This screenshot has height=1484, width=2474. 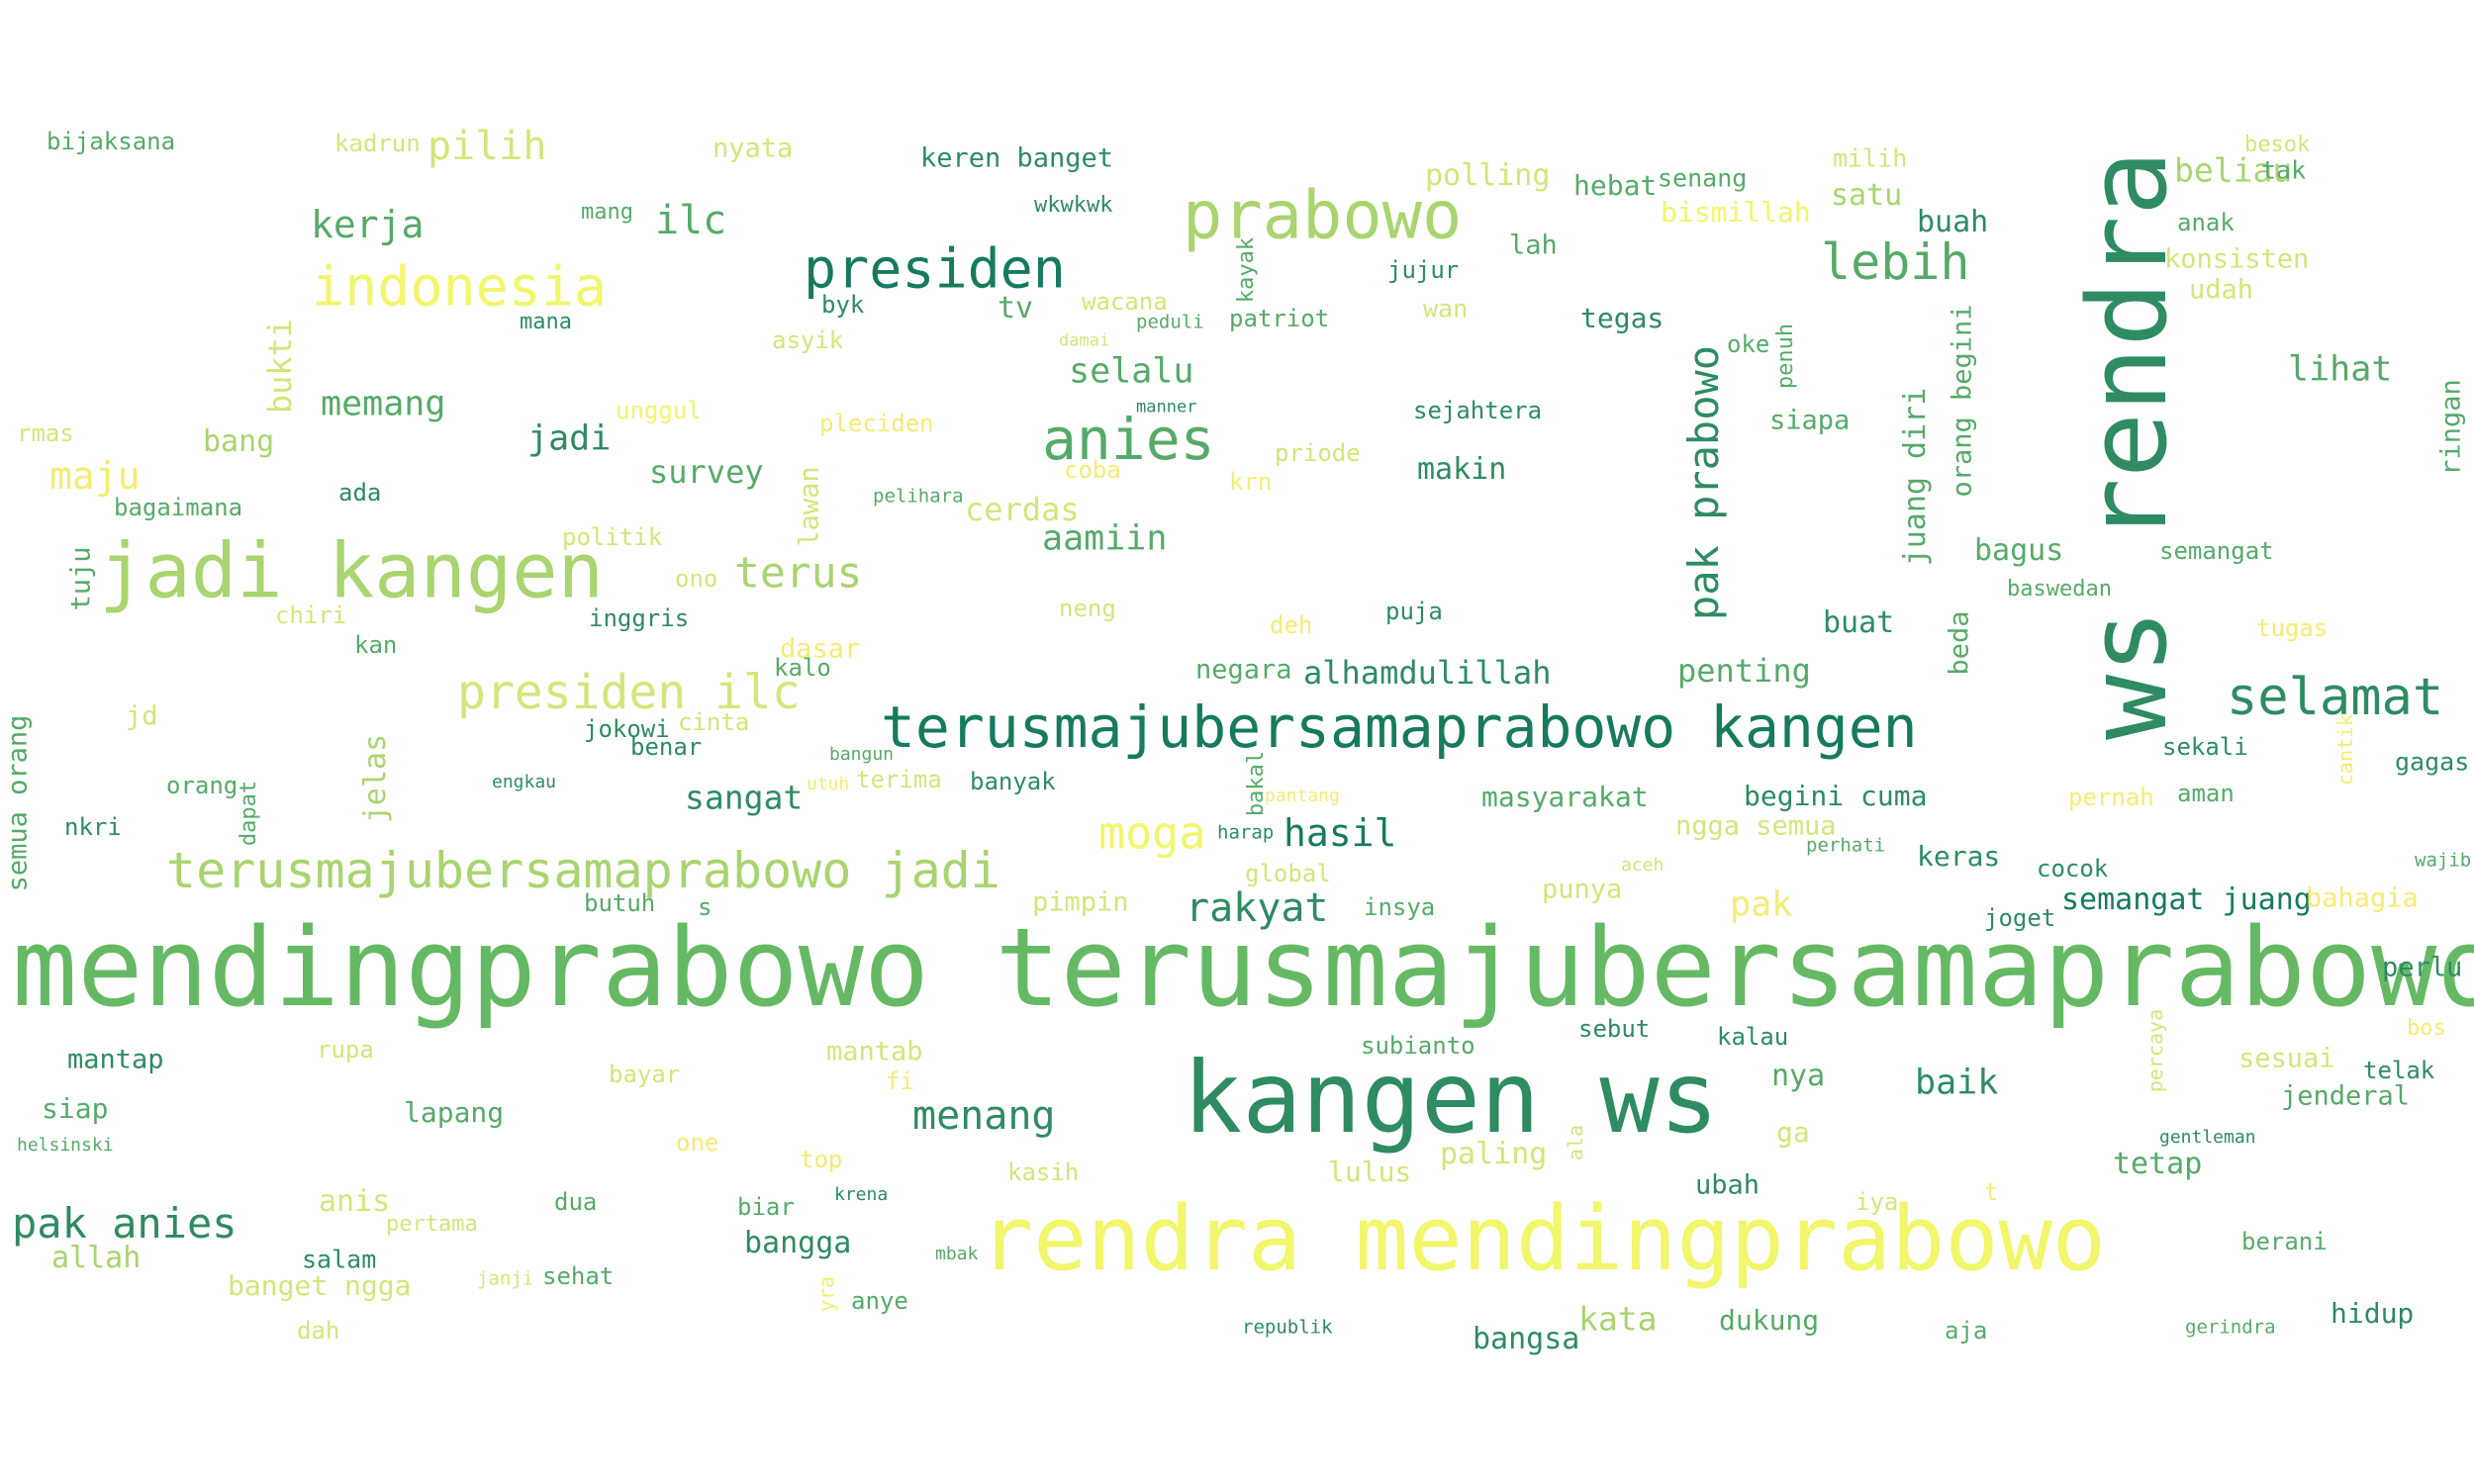 What do you see at coordinates (1478, 410) in the screenshot?
I see `word-sejahtera: sejahtera` at bounding box center [1478, 410].